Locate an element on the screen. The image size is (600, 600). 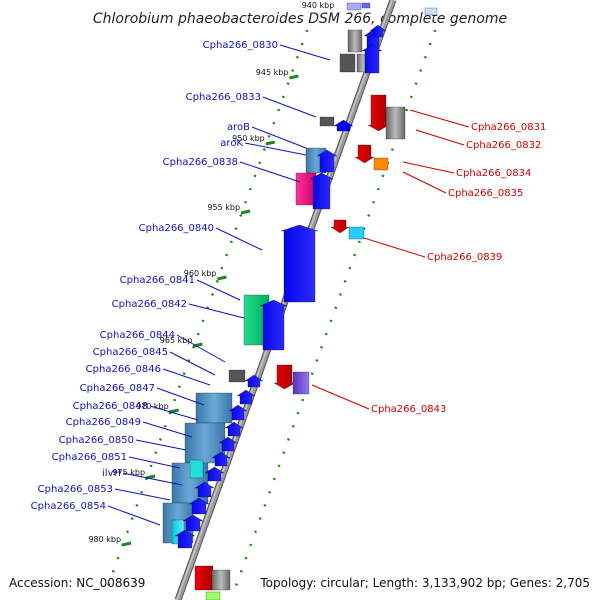
left-gene-label: aroK is located at coordinates (231, 143).